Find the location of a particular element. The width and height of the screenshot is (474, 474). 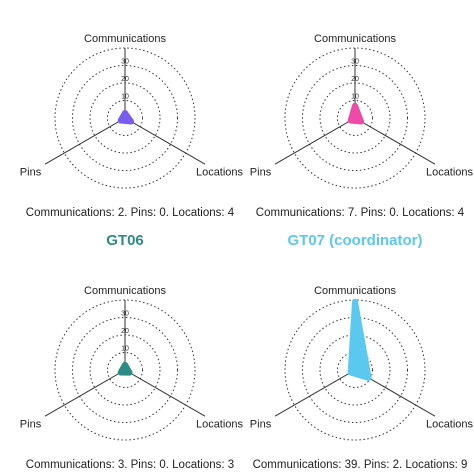

panel-caption: Communications: 2. Pins: 0. Locations: 4 is located at coordinates (130, 213).